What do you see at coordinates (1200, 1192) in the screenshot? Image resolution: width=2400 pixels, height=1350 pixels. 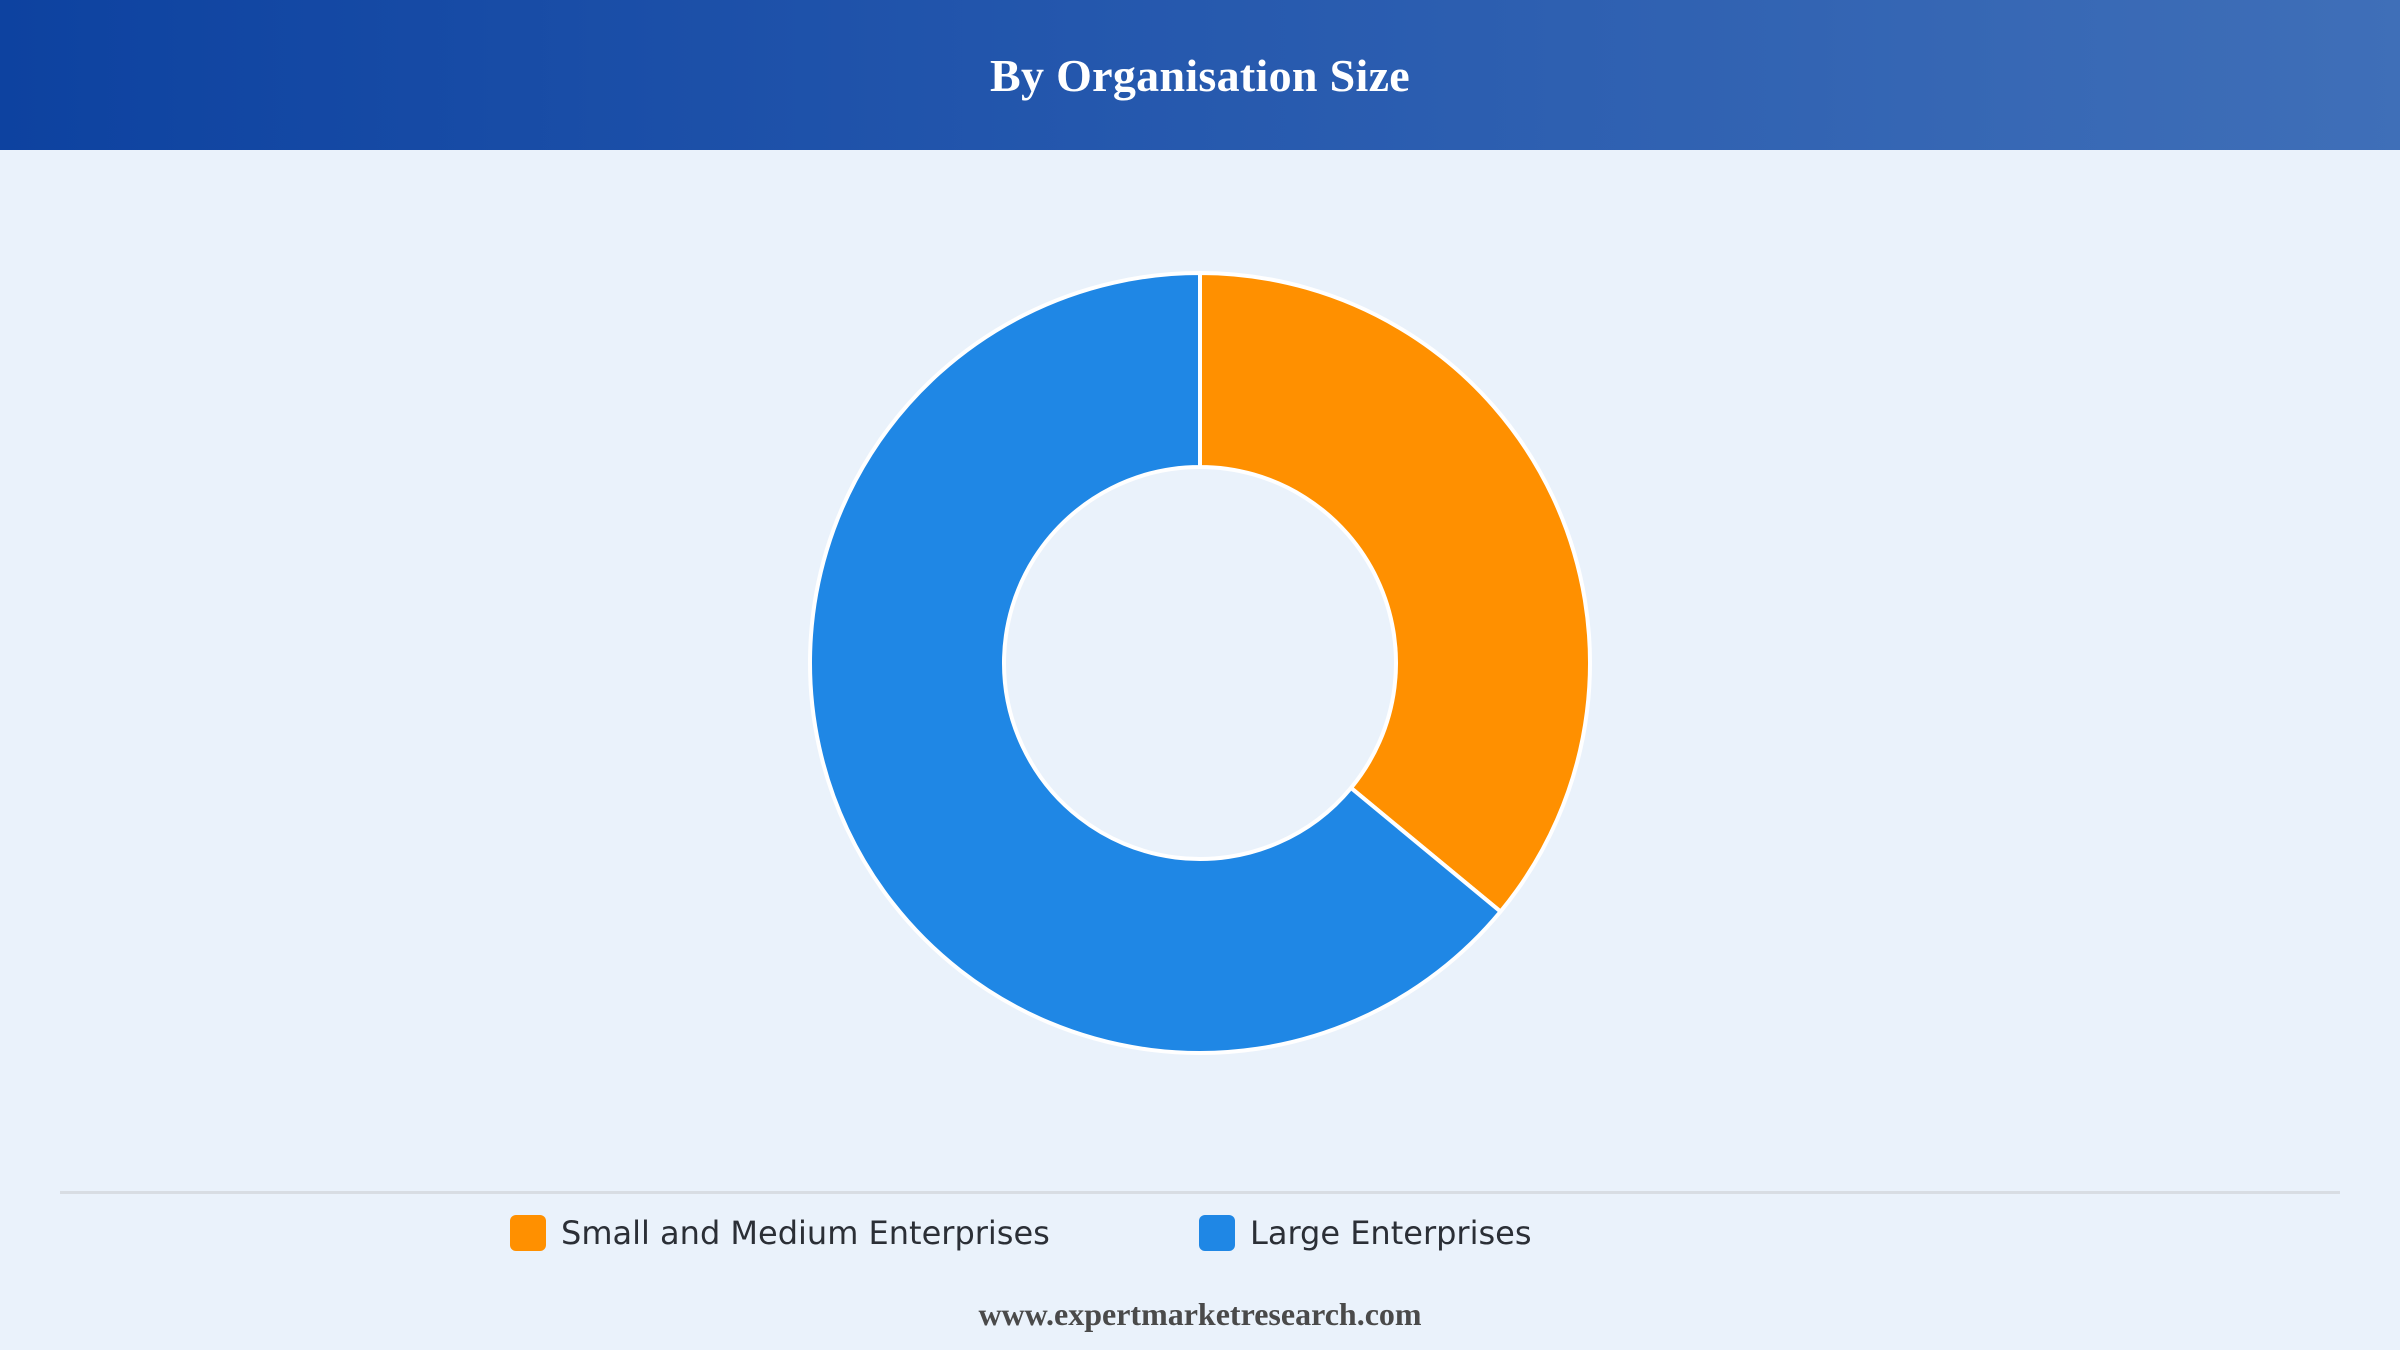 I see `legend-divider` at bounding box center [1200, 1192].